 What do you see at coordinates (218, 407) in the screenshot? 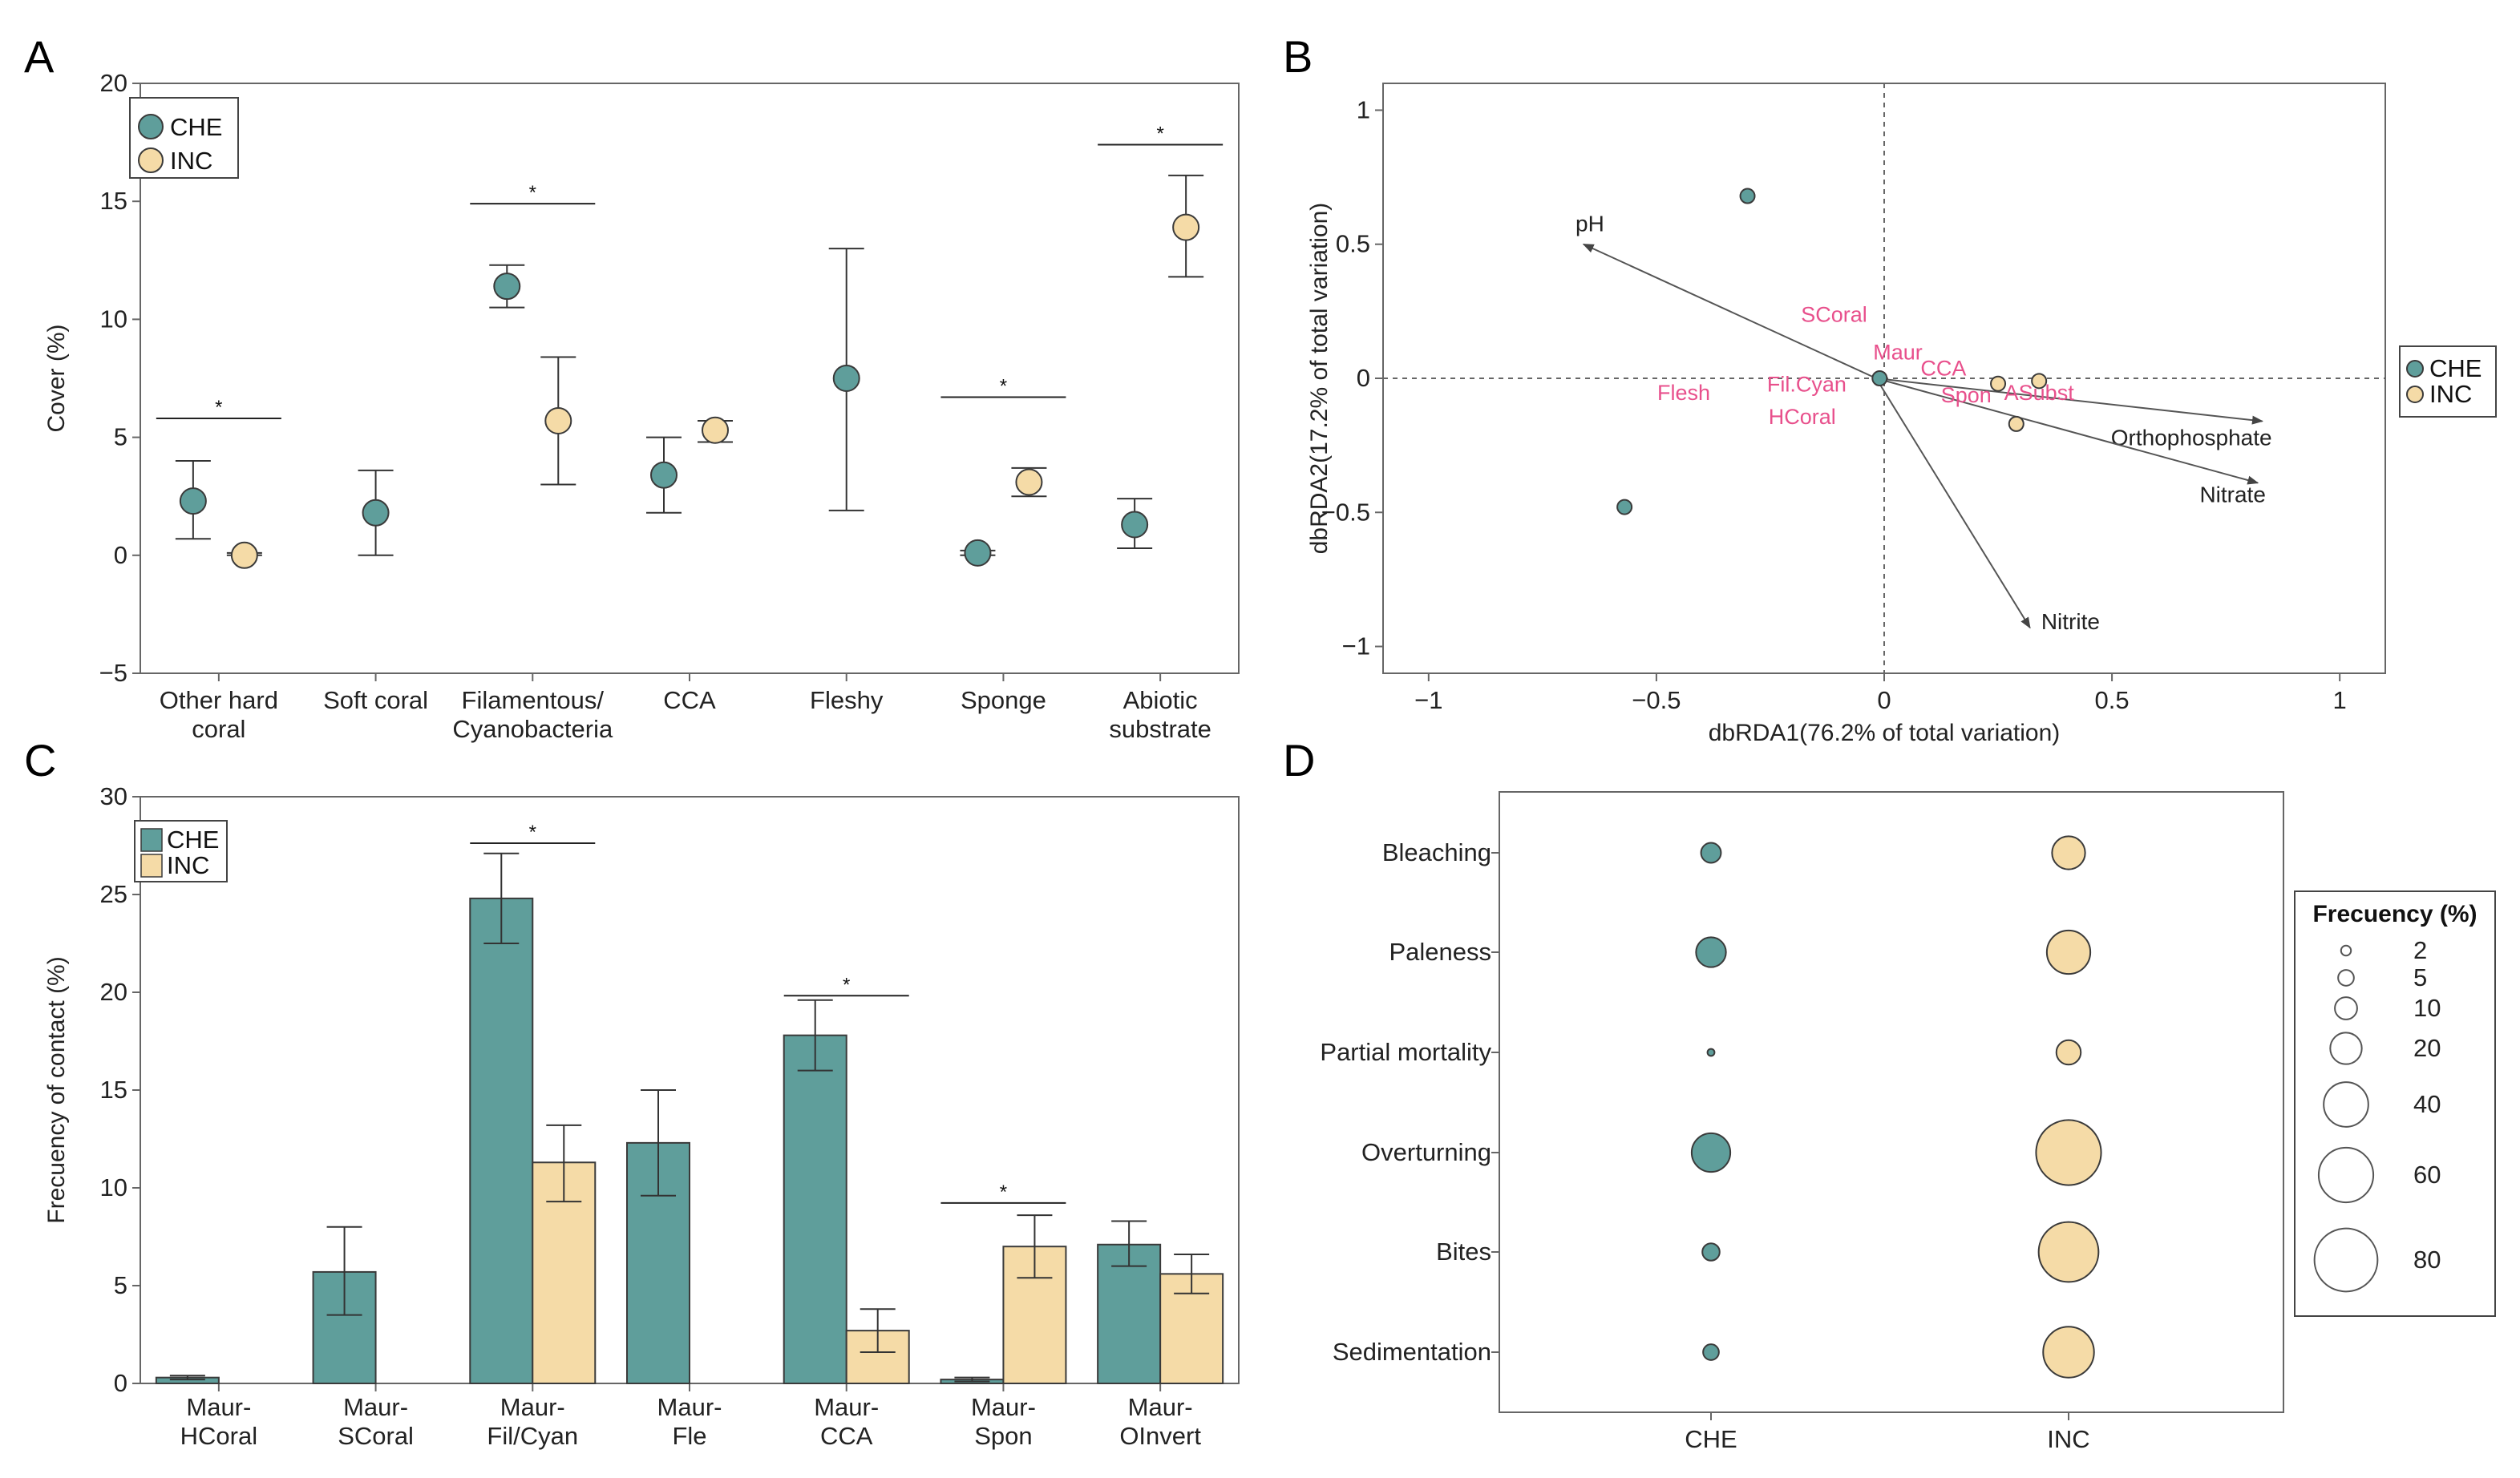
I see `significance-0-label: *` at bounding box center [218, 407].